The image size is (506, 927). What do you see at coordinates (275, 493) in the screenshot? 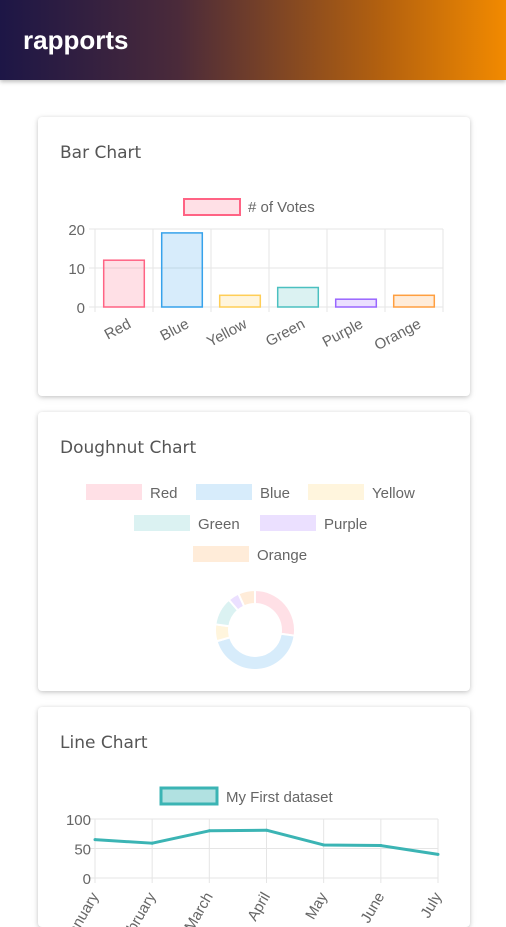
I see `legend-label: Blue` at bounding box center [275, 493].